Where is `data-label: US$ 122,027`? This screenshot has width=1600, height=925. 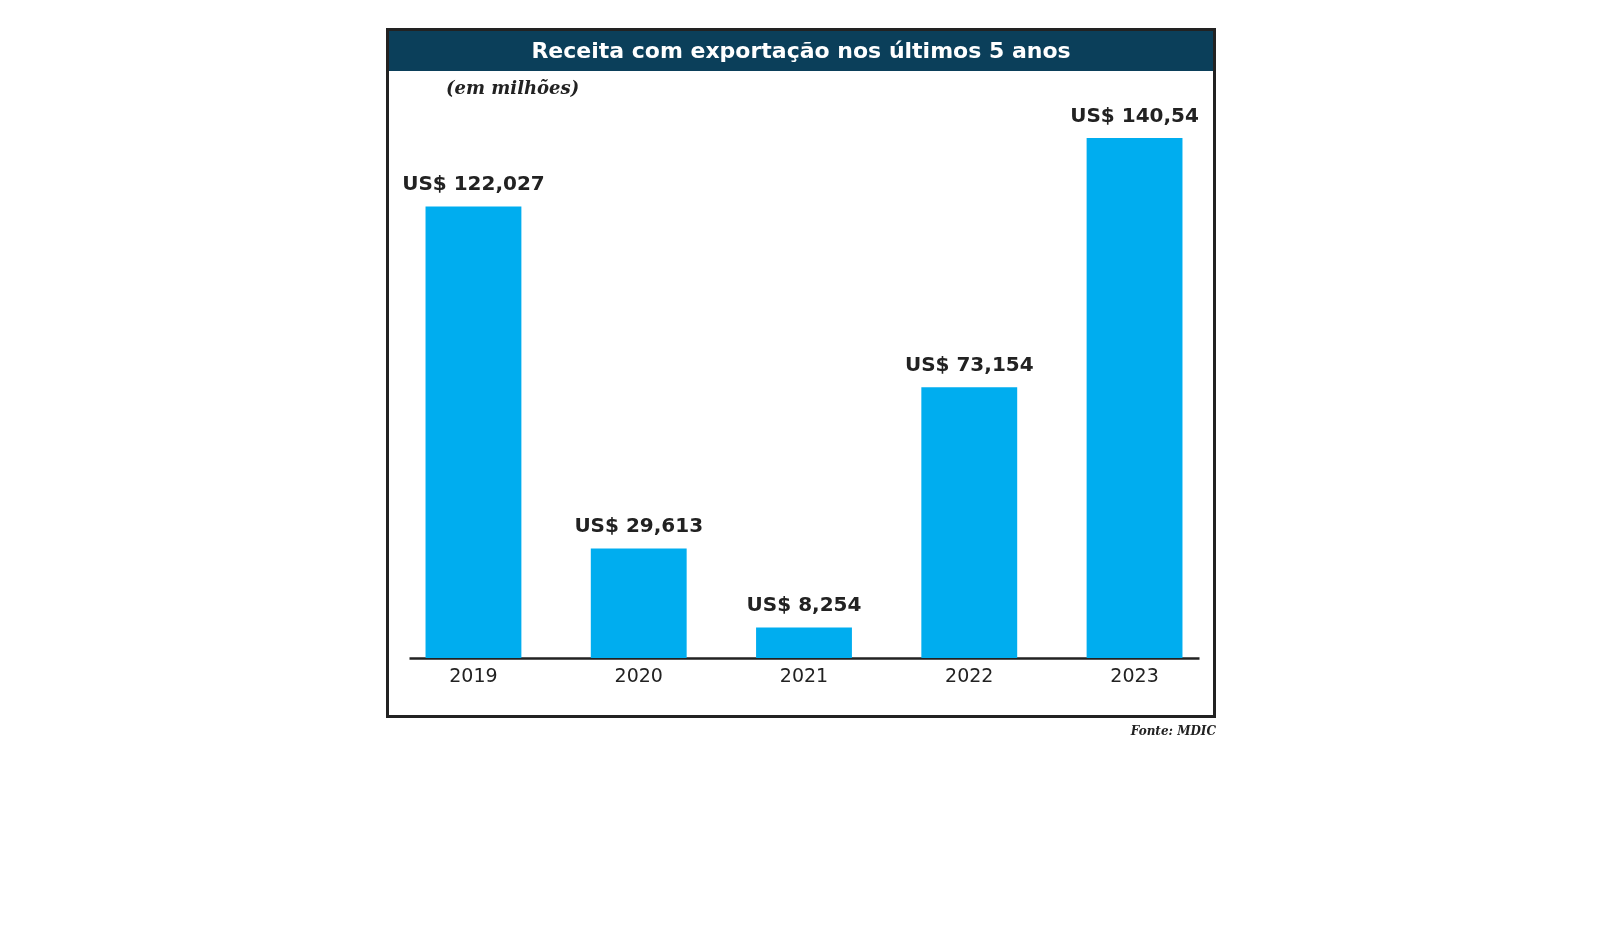
data-label: US$ 122,027 is located at coordinates (473, 183).